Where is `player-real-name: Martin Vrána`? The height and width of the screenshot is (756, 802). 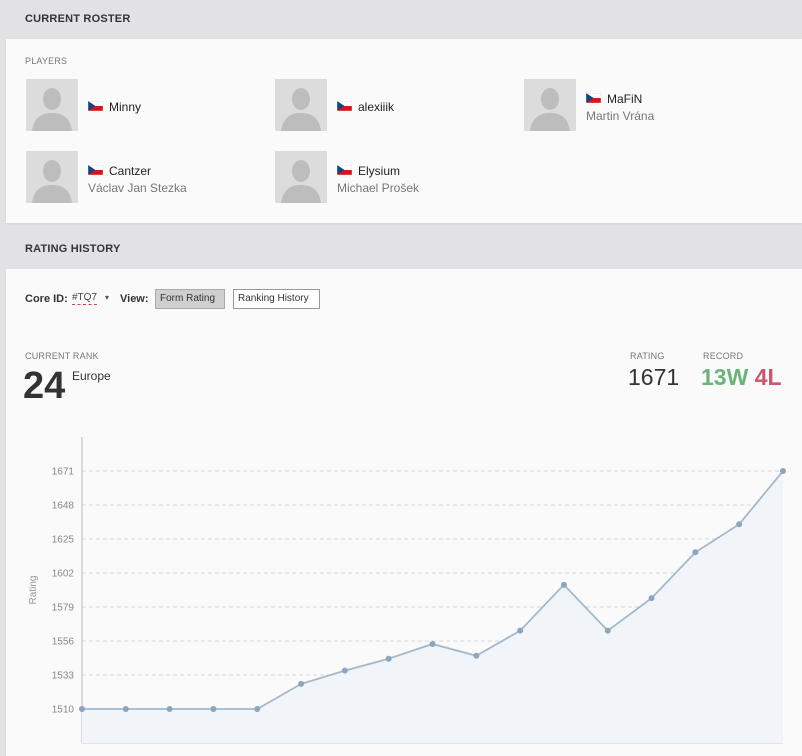 player-real-name: Martin Vrána is located at coordinates (620, 116).